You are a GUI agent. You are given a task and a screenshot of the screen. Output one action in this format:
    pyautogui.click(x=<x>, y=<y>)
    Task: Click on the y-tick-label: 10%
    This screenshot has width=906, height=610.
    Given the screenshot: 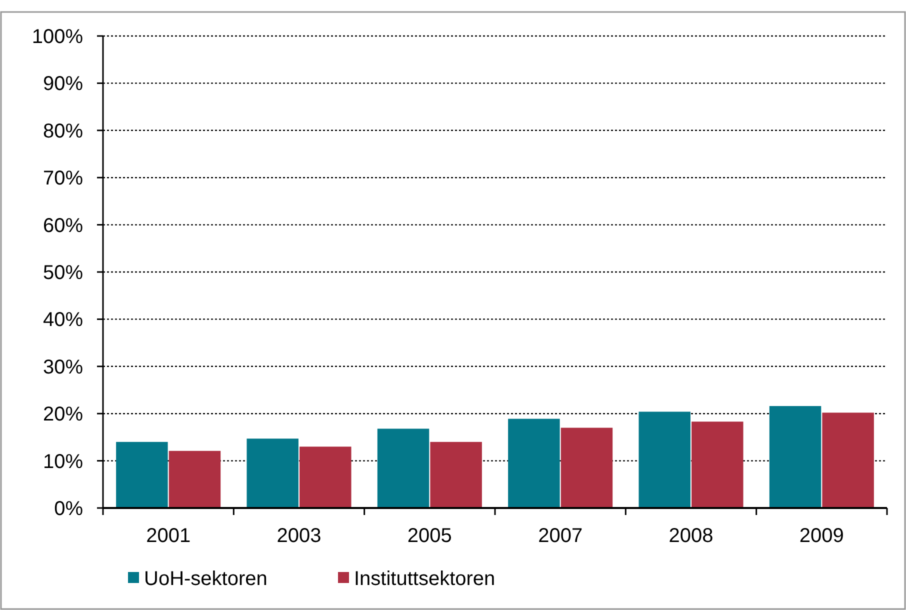 What is the action you would take?
    pyautogui.click(x=63, y=461)
    